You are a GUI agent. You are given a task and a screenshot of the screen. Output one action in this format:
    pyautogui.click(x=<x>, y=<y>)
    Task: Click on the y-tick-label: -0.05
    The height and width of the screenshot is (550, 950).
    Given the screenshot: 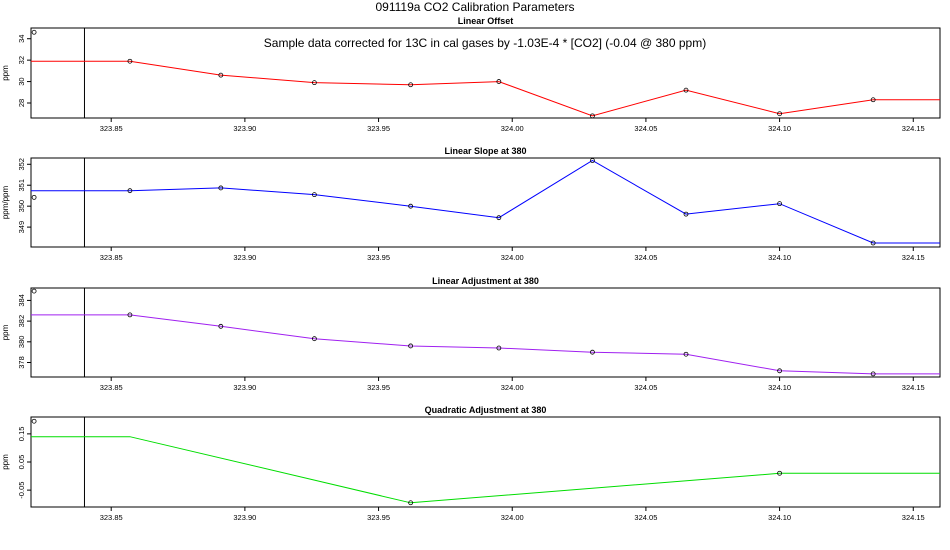 What is the action you would take?
    pyautogui.click(x=21, y=490)
    